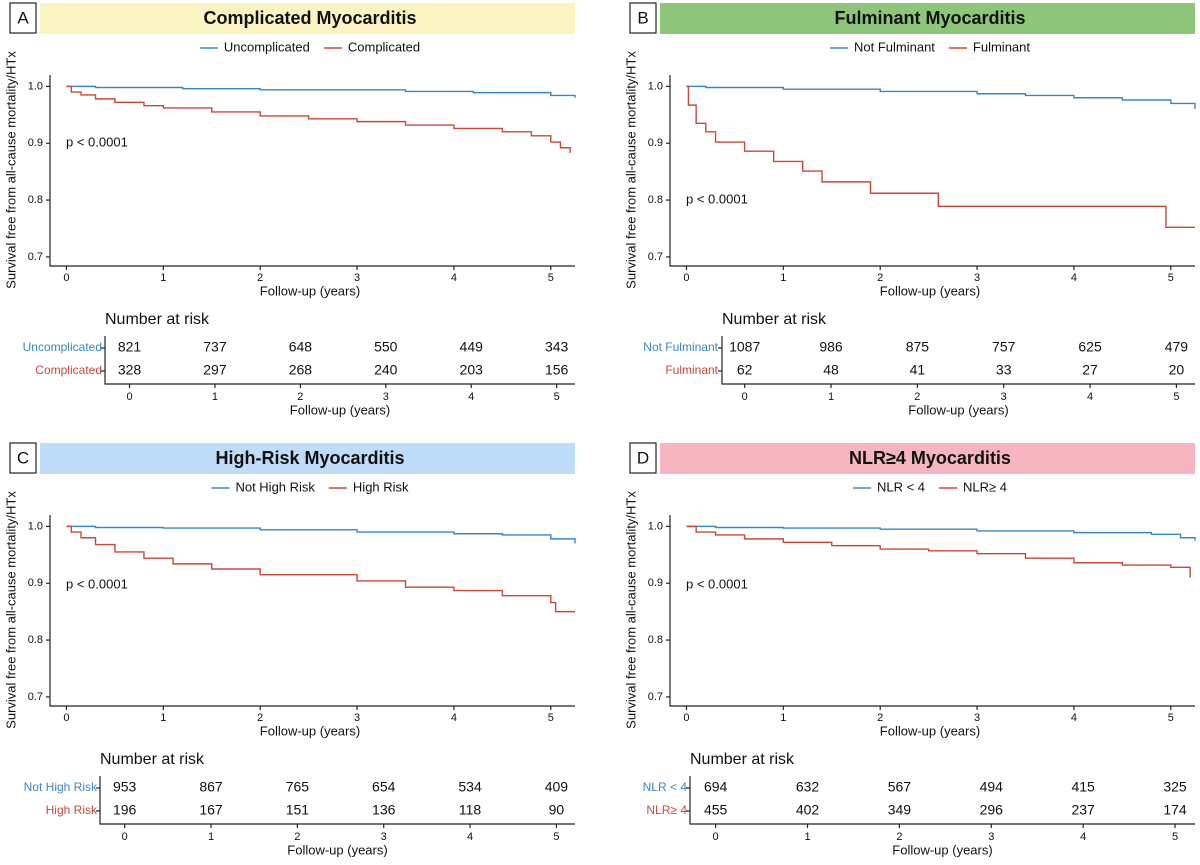 The width and height of the screenshot is (1200, 865). What do you see at coordinates (125, 787) in the screenshot?
I see `risk-count: 953` at bounding box center [125, 787].